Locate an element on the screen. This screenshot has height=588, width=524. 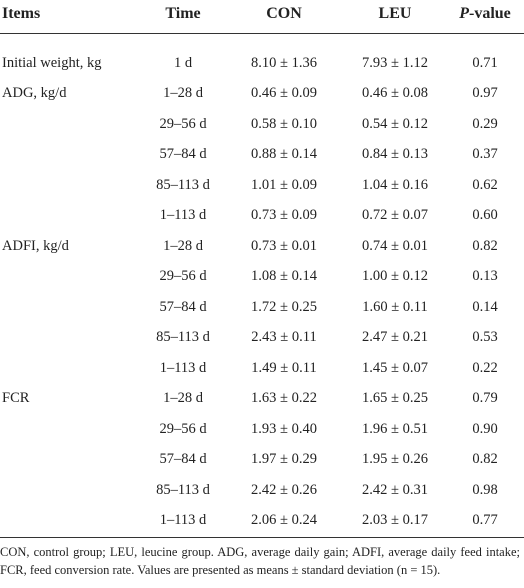
column-header: Items is located at coordinates (21, 13).